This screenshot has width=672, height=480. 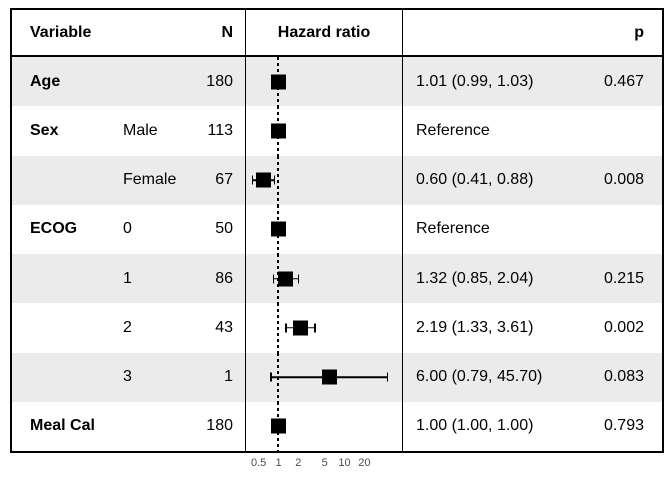 I want to click on estimate-and-p-cell: 1.01 (0.99, 1.03) 0.467, so click(x=532, y=81).